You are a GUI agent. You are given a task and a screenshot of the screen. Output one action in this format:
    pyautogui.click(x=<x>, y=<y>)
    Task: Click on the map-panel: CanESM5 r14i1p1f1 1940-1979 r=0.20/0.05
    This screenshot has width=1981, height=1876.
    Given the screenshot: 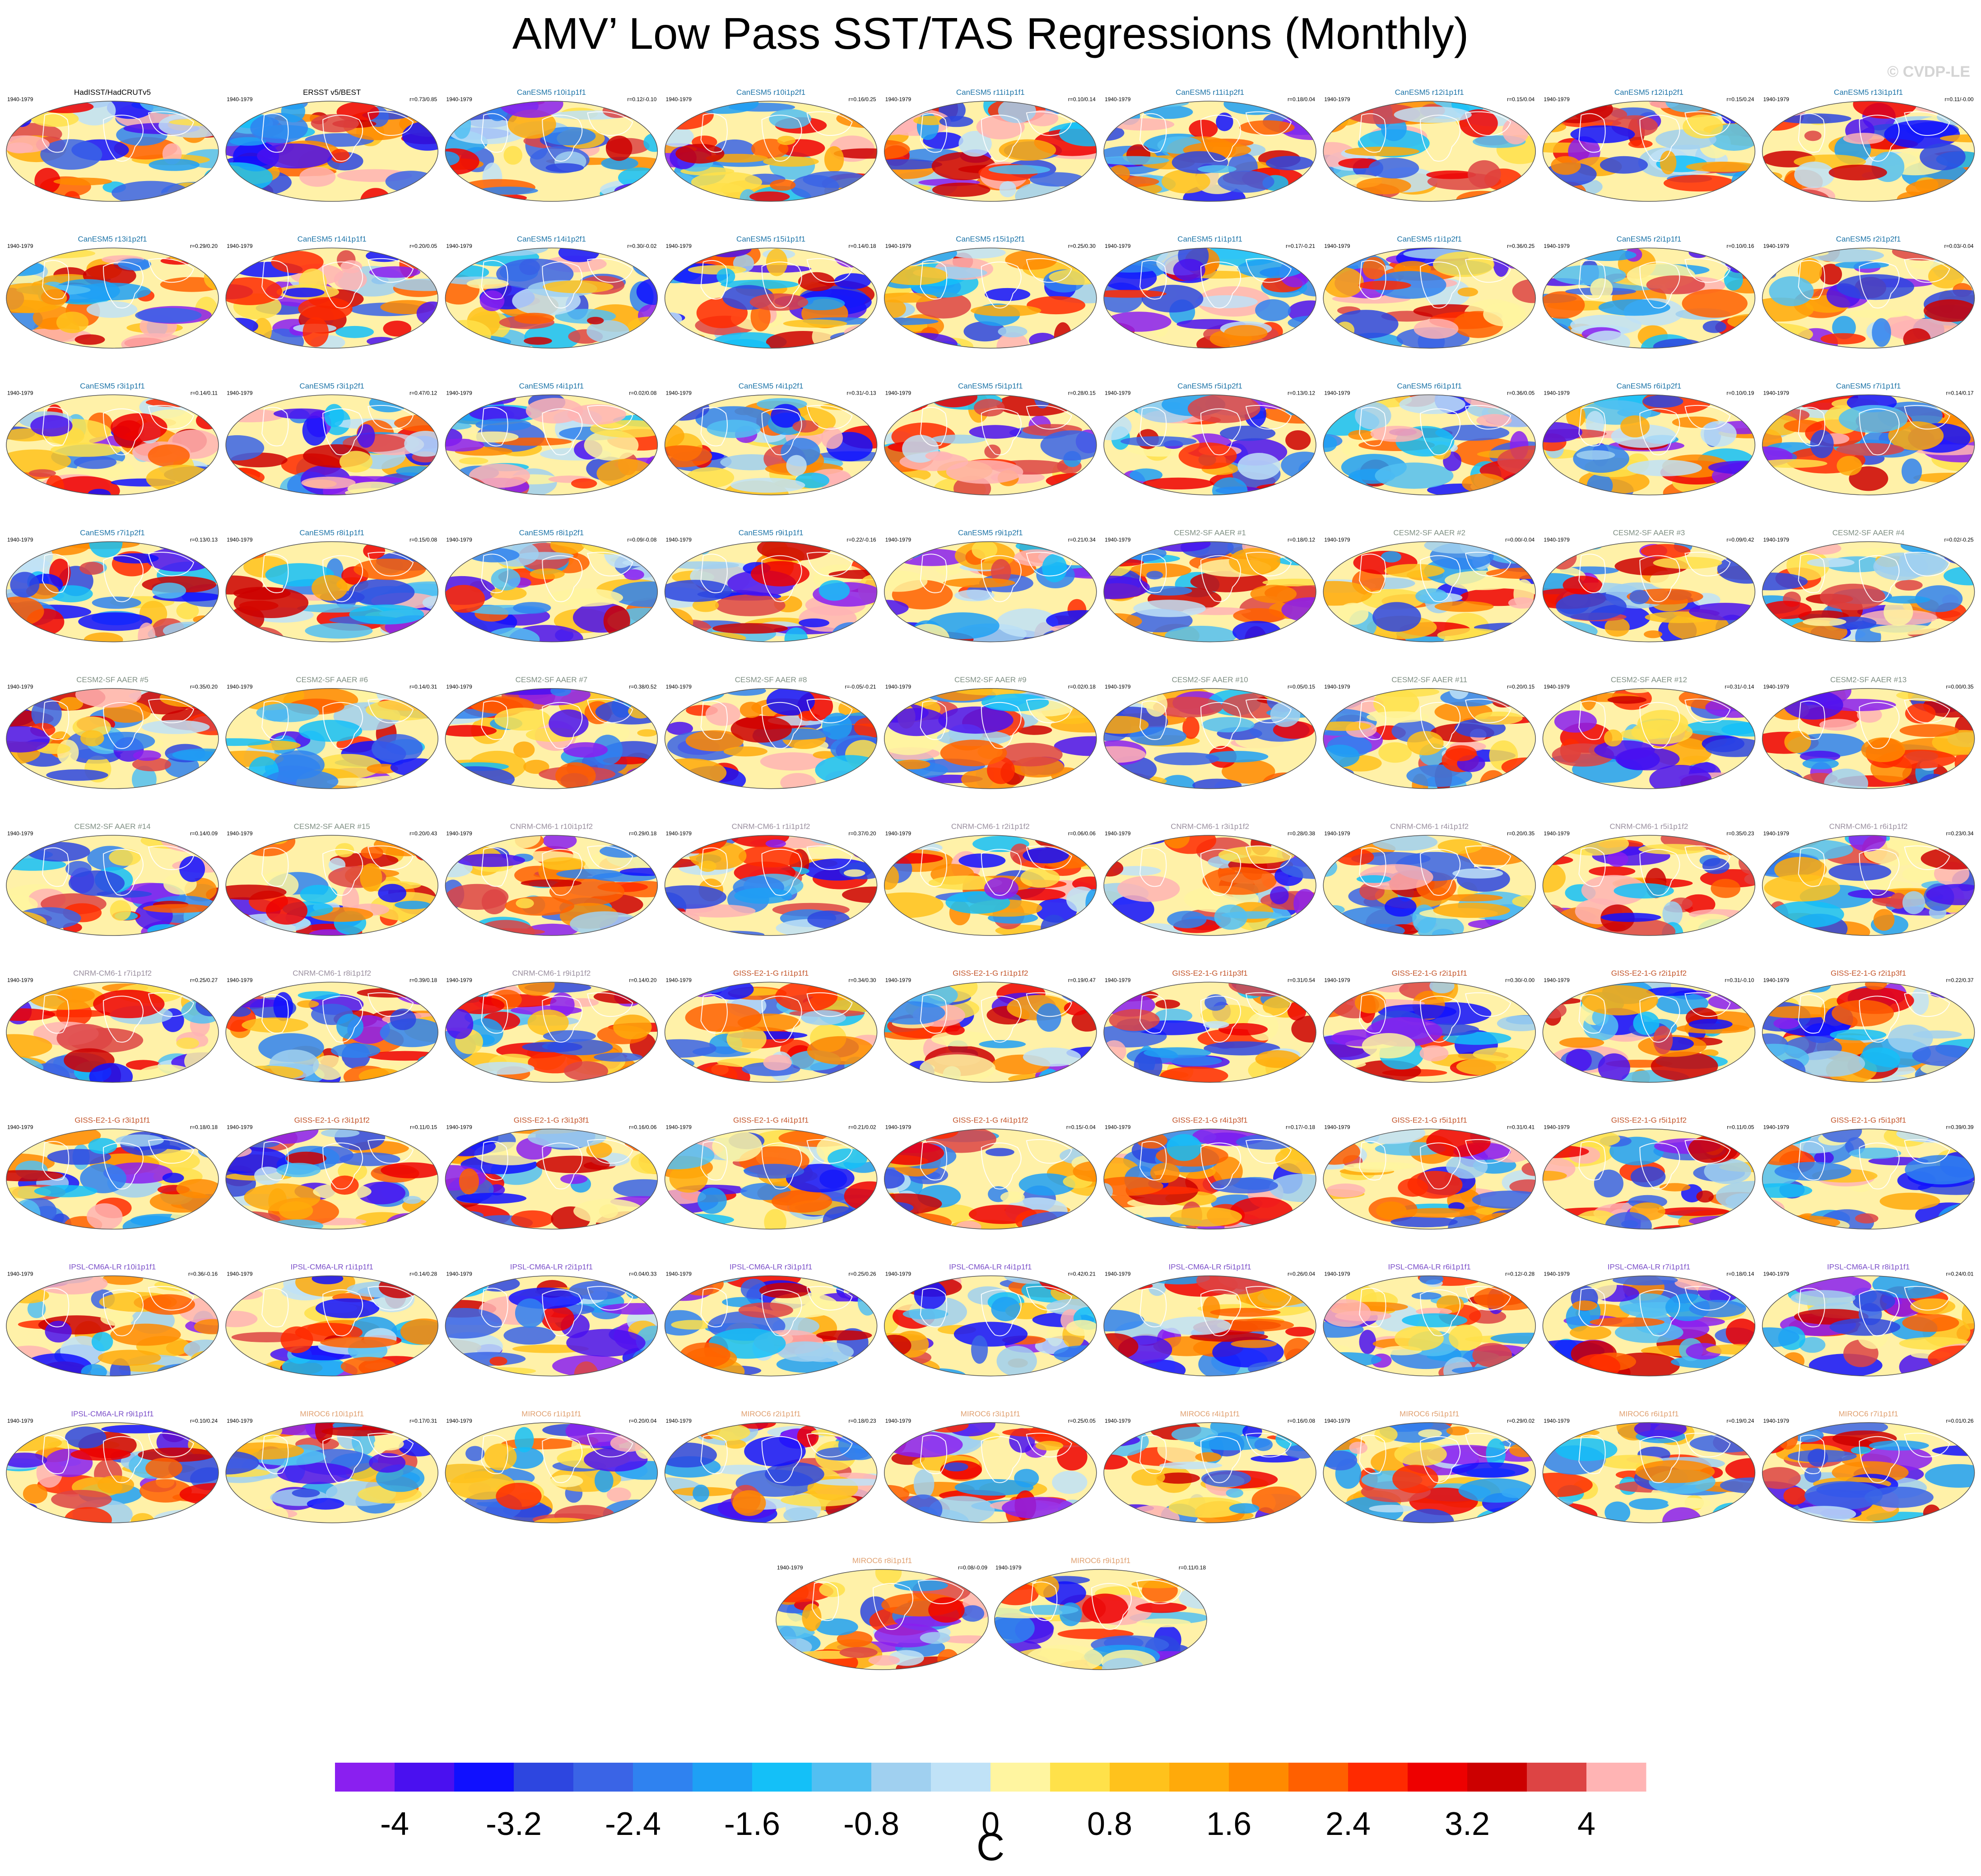 What is the action you would take?
    pyautogui.click(x=331, y=292)
    